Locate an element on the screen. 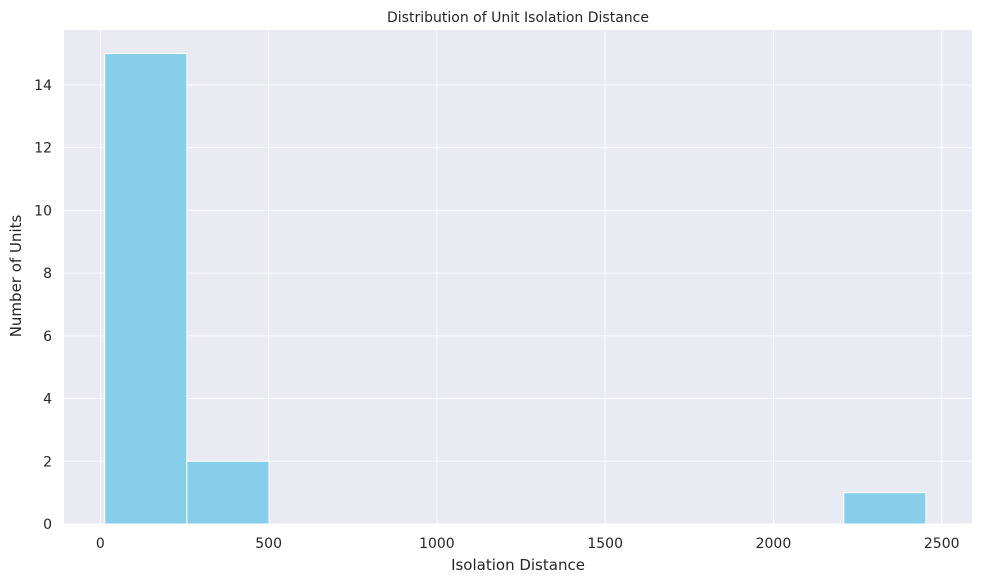 This screenshot has height=588, width=984. x-tick-label: 0 is located at coordinates (100, 544).